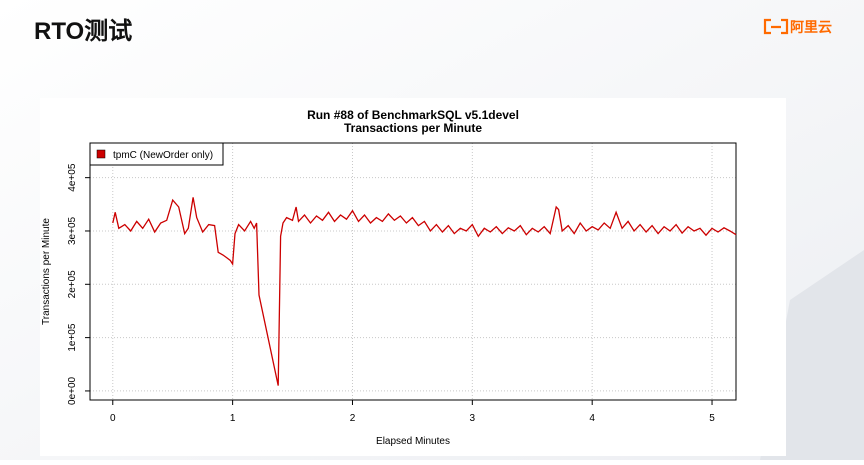 The height and width of the screenshot is (465, 864). Describe the element at coordinates (101, 154) in the screenshot. I see `legend-swatch` at that location.